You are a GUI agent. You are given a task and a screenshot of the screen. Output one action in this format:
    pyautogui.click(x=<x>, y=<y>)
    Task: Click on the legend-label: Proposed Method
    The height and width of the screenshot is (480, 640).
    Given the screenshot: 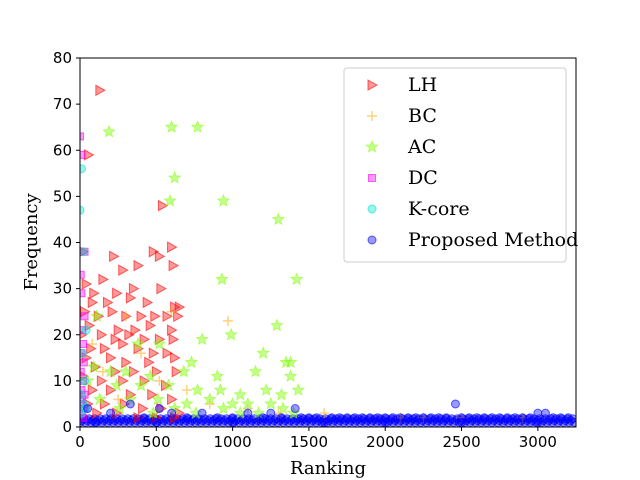 What is the action you would take?
    pyautogui.click(x=493, y=240)
    